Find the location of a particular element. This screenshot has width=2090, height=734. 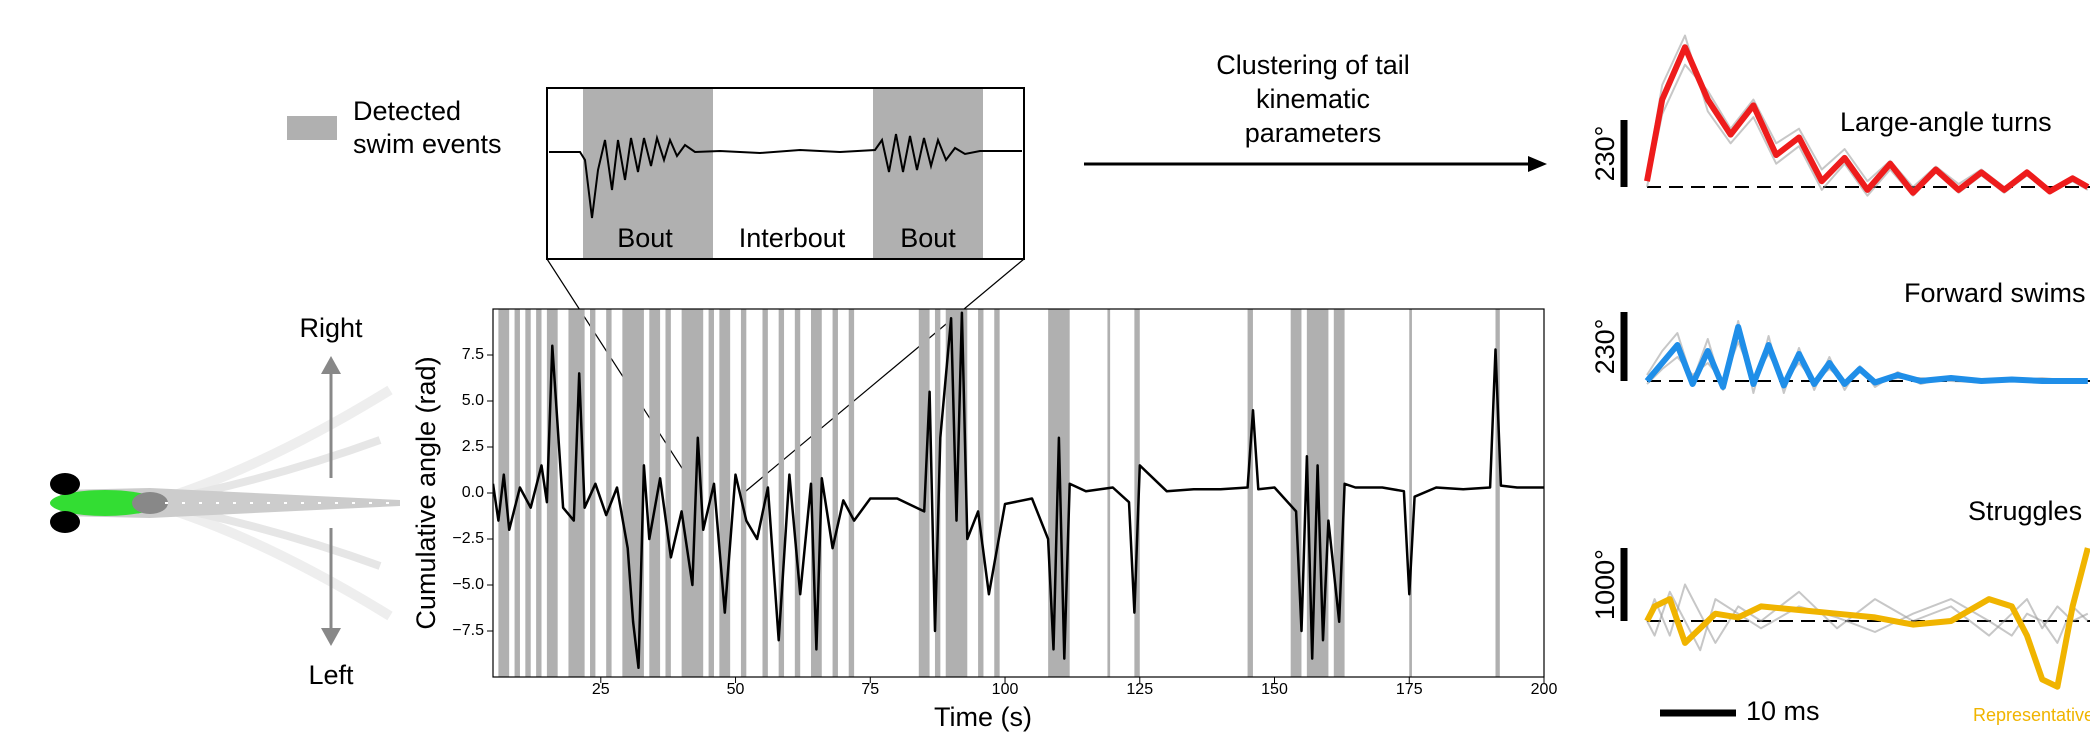

x-tick-label: 25 is located at coordinates (601, 689).